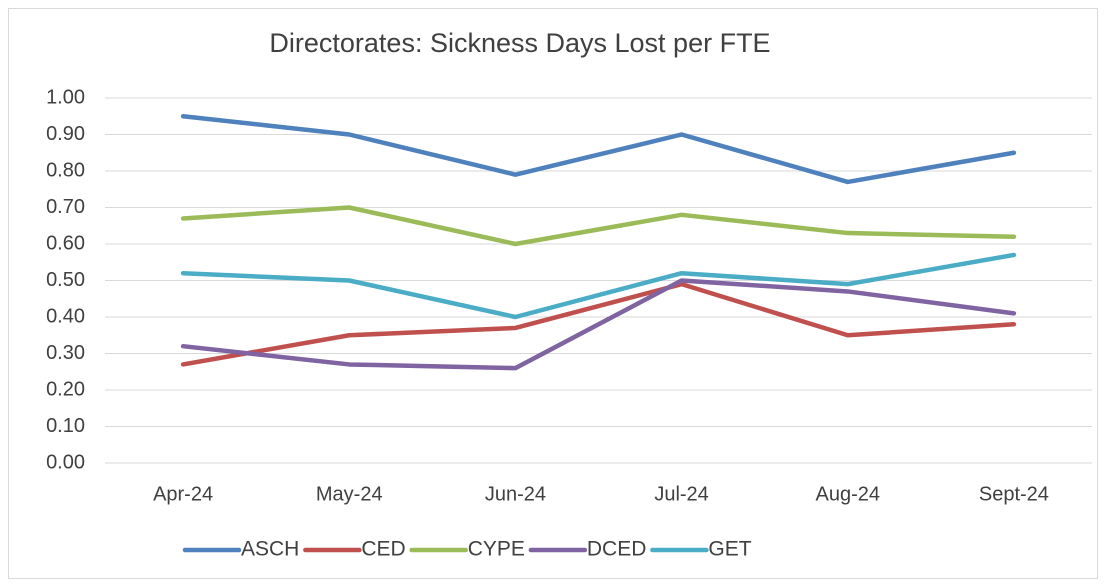 The width and height of the screenshot is (1106, 587). What do you see at coordinates (681, 494) in the screenshot?
I see `x-tick-label: Jul-24` at bounding box center [681, 494].